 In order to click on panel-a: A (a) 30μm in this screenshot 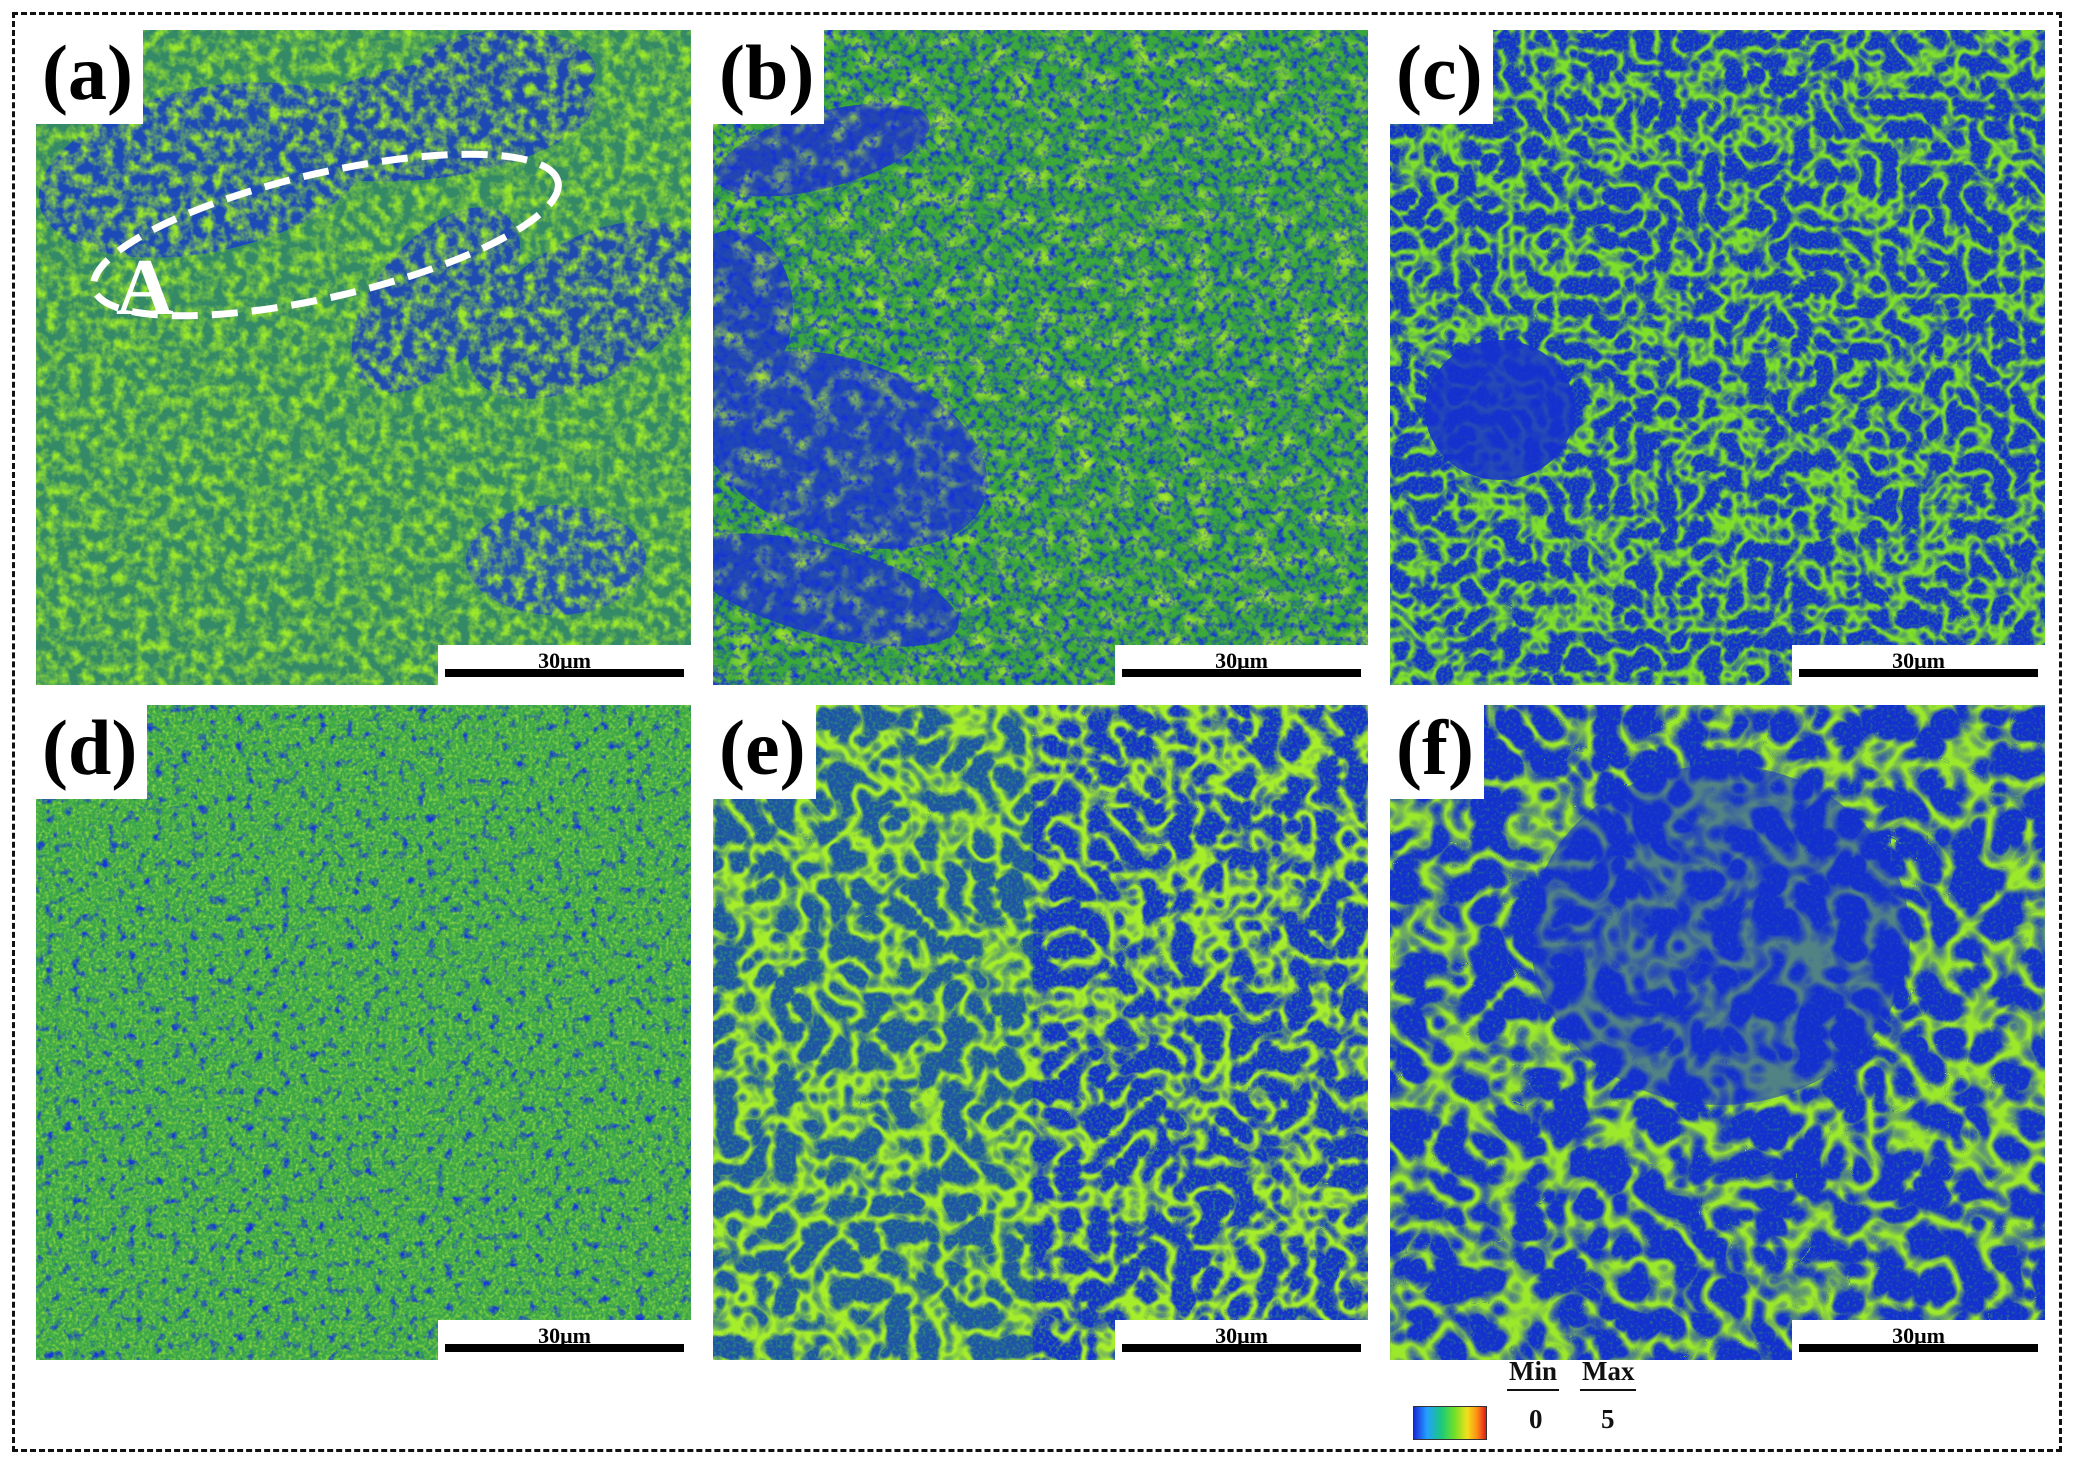, I will do `click(363, 357)`.